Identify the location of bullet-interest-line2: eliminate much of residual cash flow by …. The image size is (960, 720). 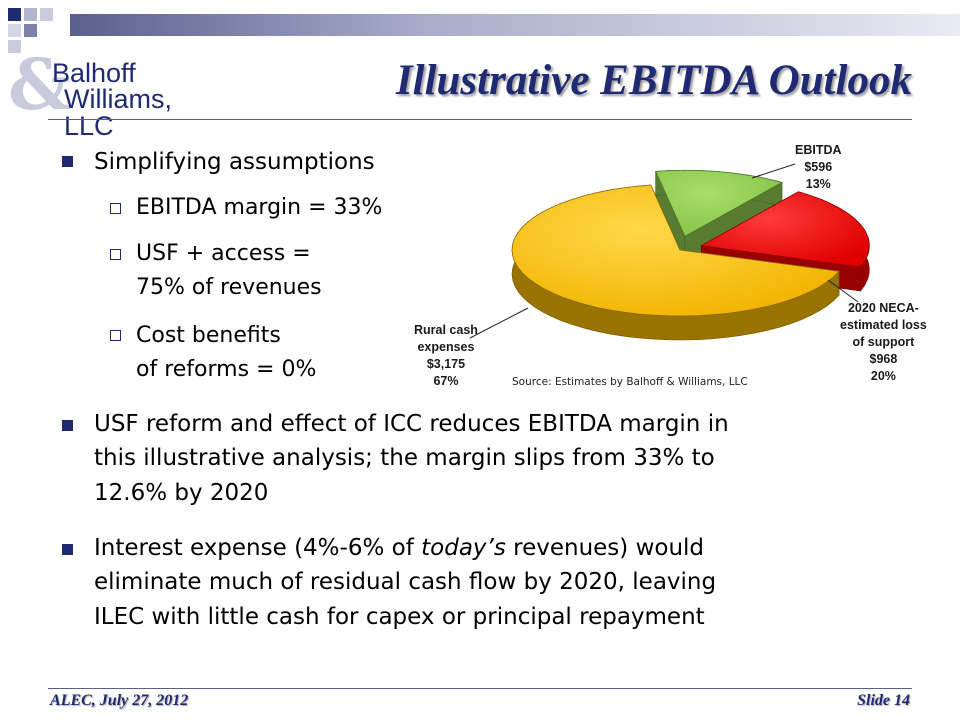
(405, 582).